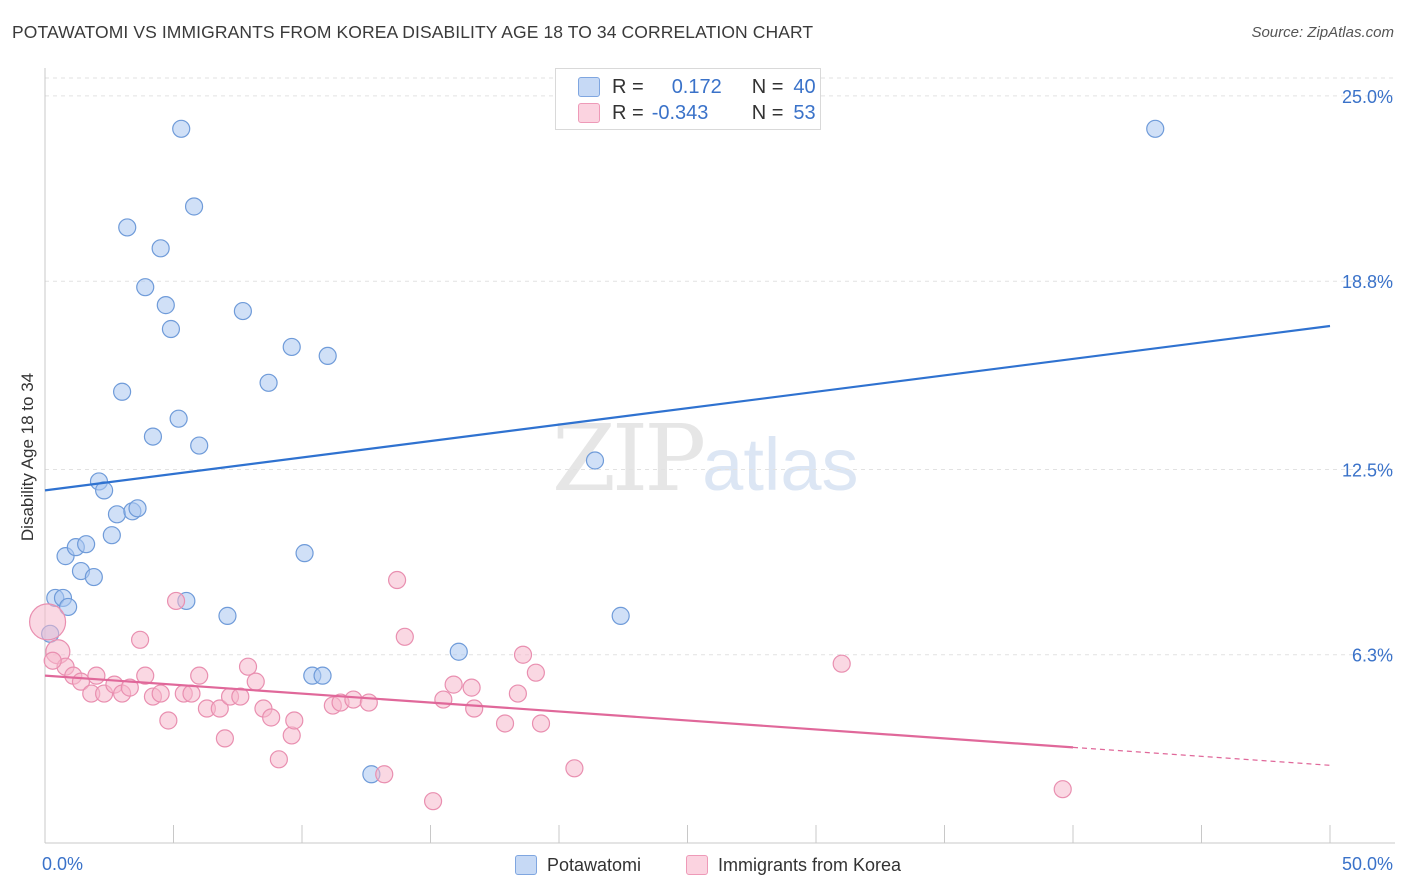 The width and height of the screenshot is (1406, 892). What do you see at coordinates (810, 864) in the screenshot?
I see `bottom-legend-label: Immigrants from Korea` at bounding box center [810, 864].